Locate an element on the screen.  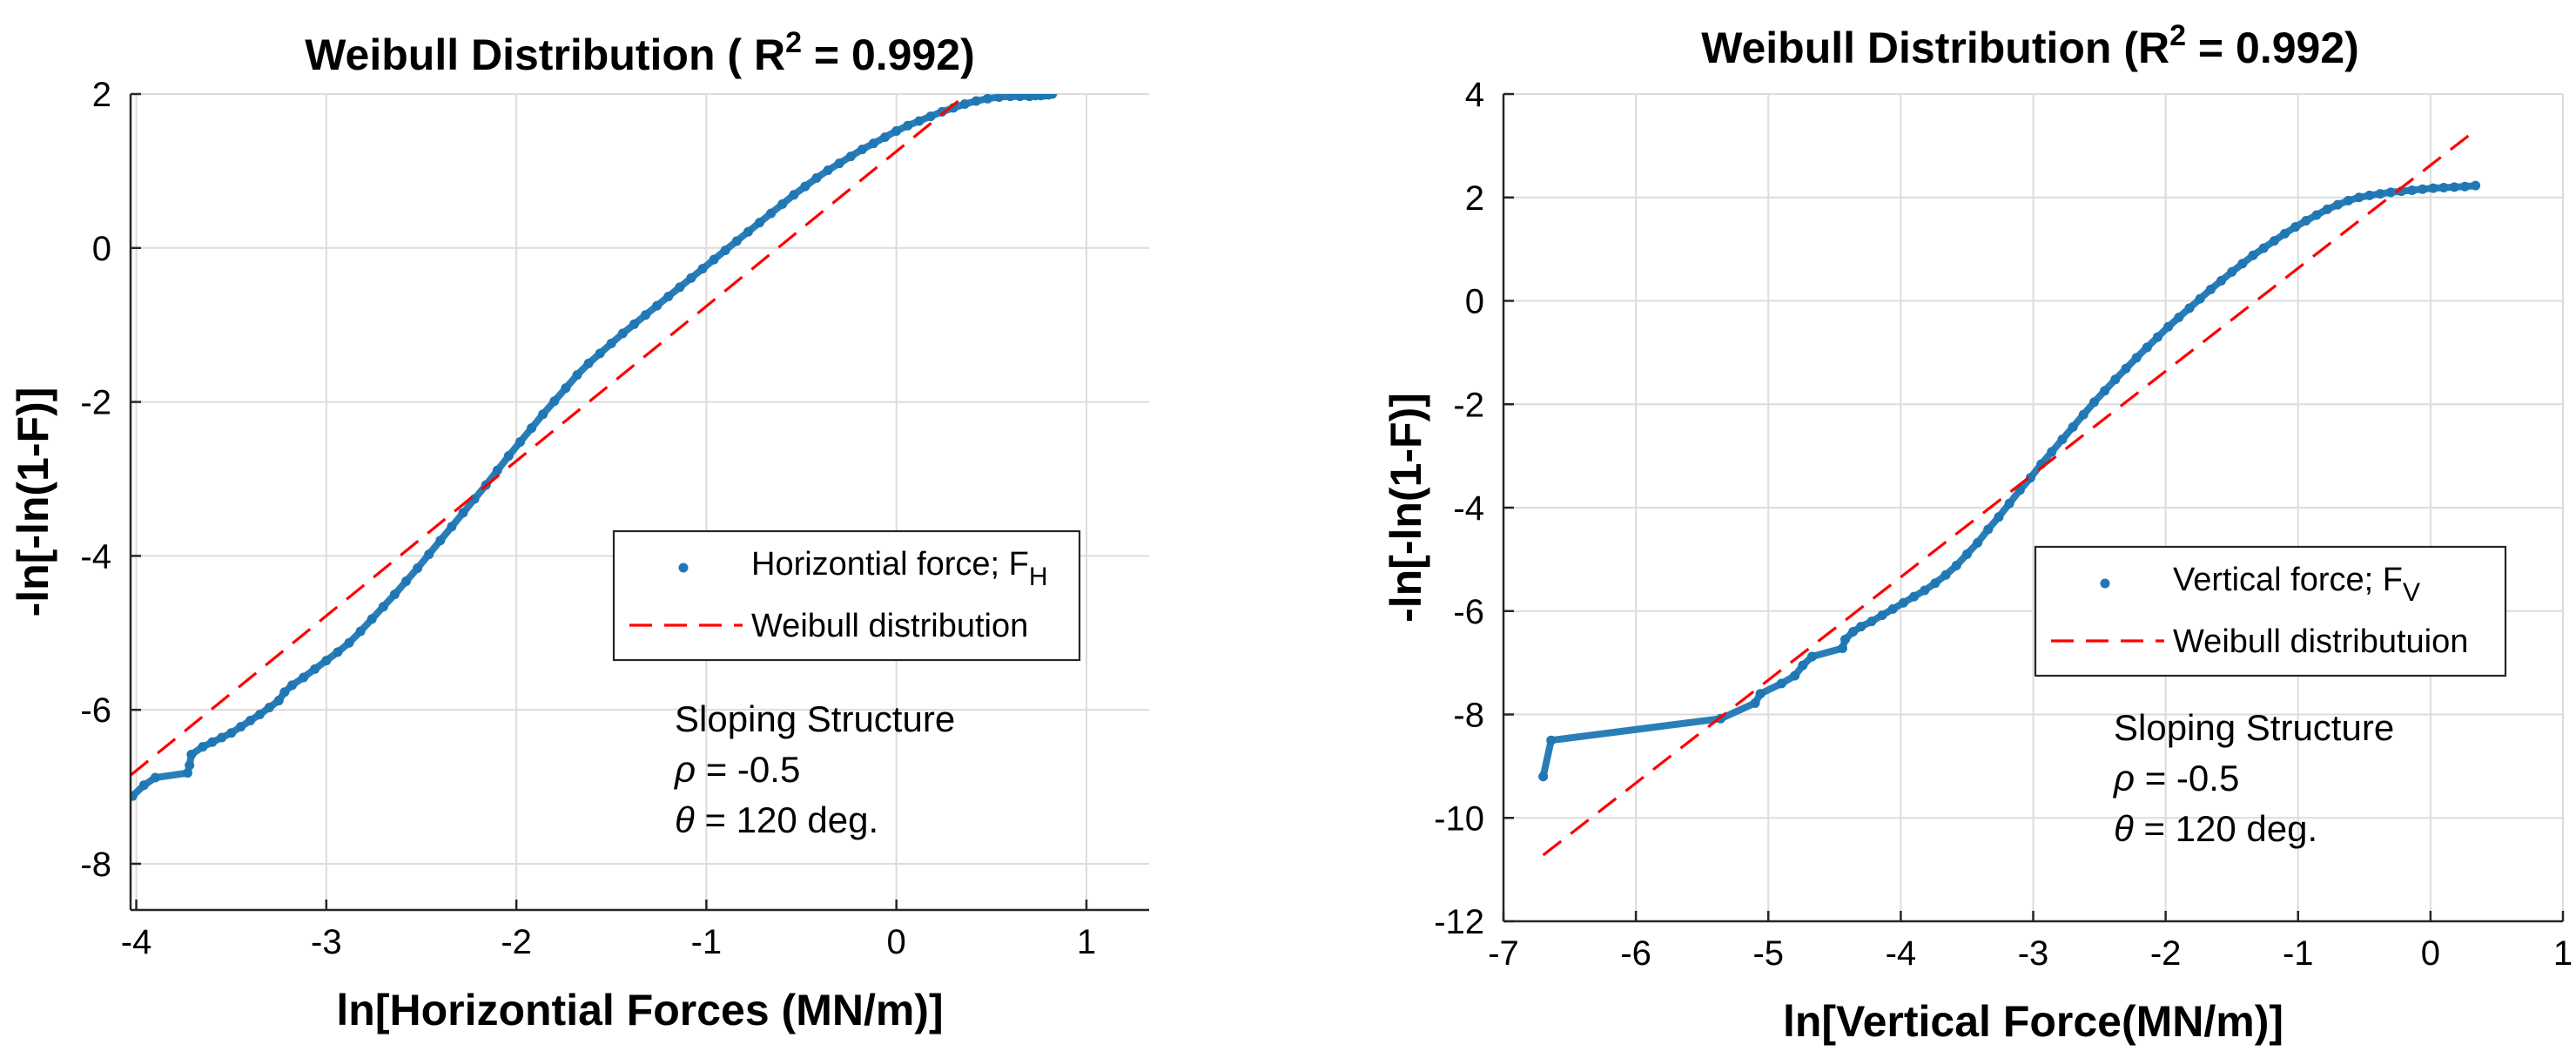
legend: Vertical force; FV Weibull distributuion is located at coordinates (2270, 611).